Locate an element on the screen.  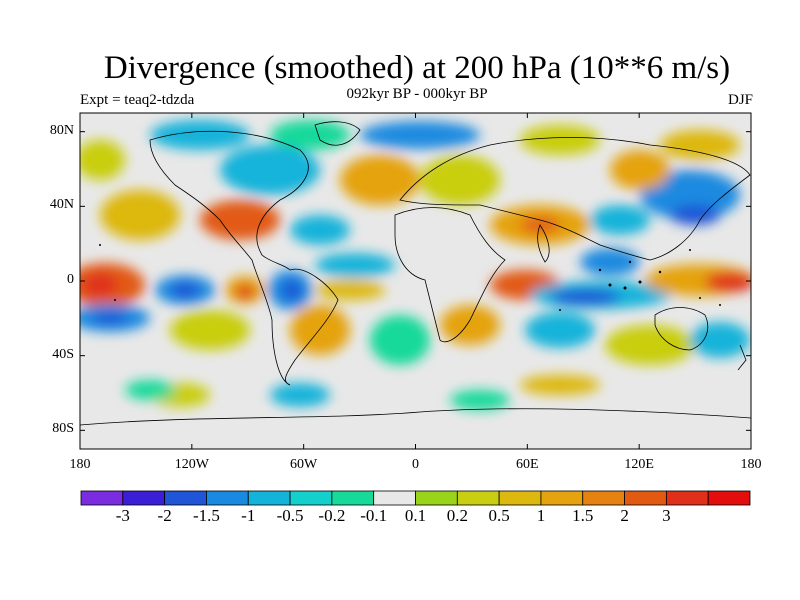
colorbar-label: 0.1 is located at coordinates (415, 515).